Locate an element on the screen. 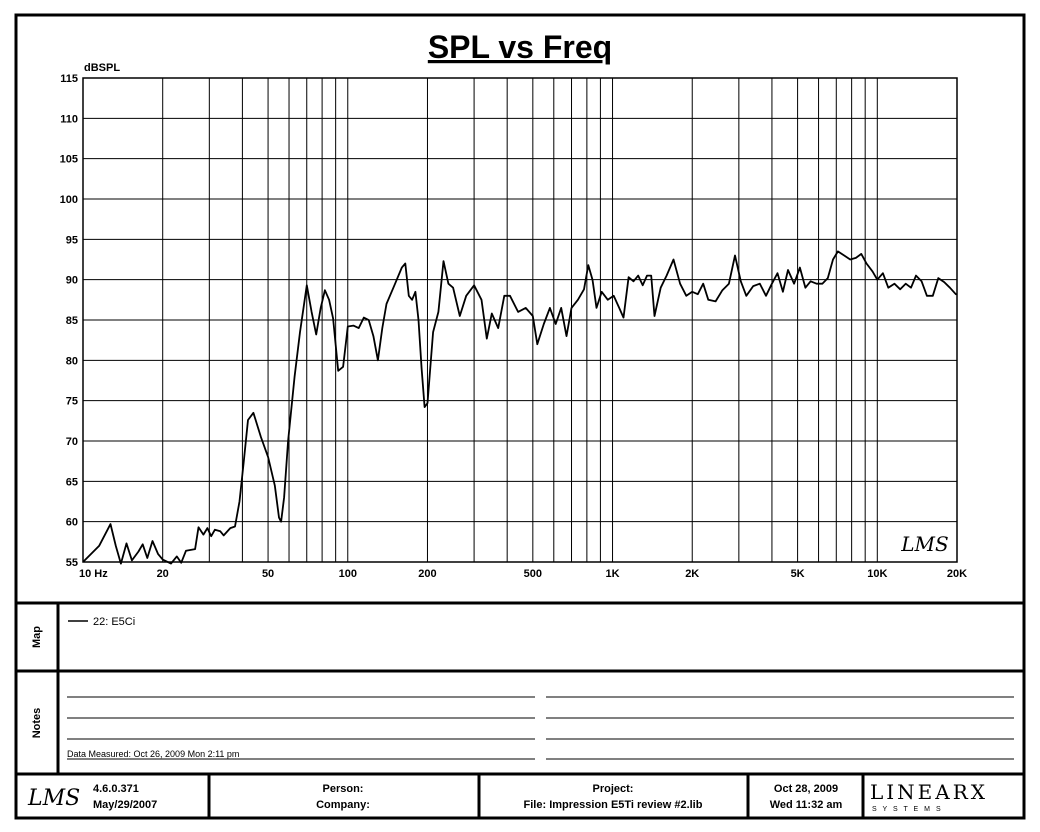 The width and height of the screenshot is (1040, 832). software-version-date: May/29/2007 is located at coordinates (125, 805).